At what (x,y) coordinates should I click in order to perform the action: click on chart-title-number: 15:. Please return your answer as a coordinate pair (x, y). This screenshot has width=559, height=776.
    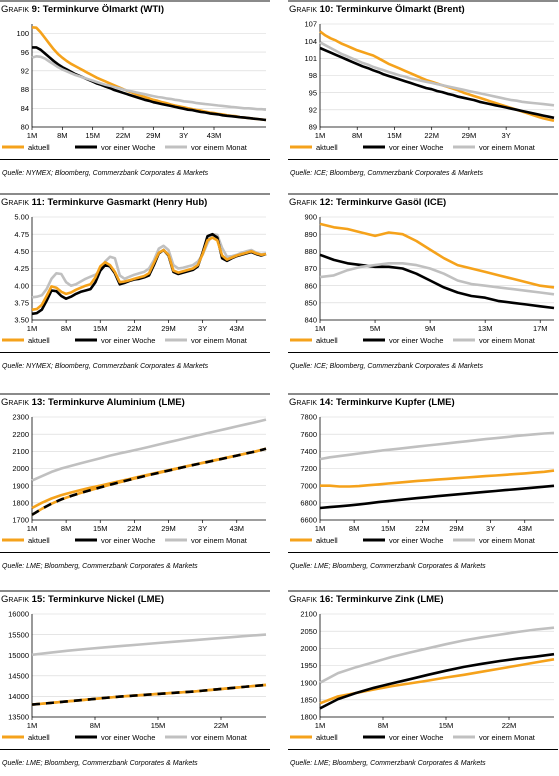
    Looking at the image, I should click on (39, 599).